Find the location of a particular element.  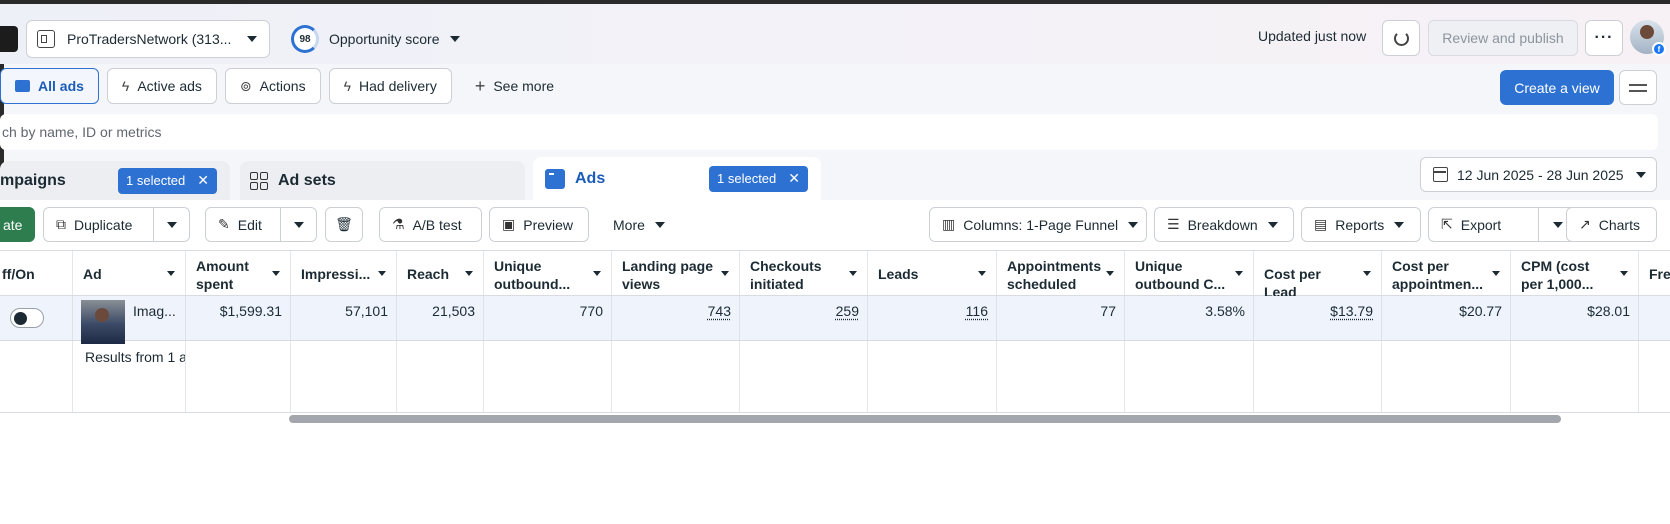

campaigns-selected-pill: 1 selected ✕ is located at coordinates (167, 181).